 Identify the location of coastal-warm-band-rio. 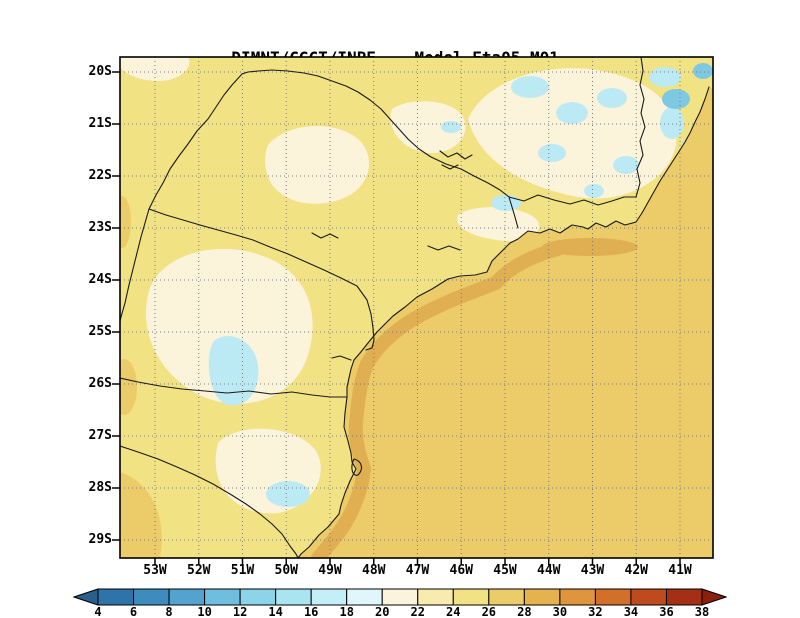
(590, 247).